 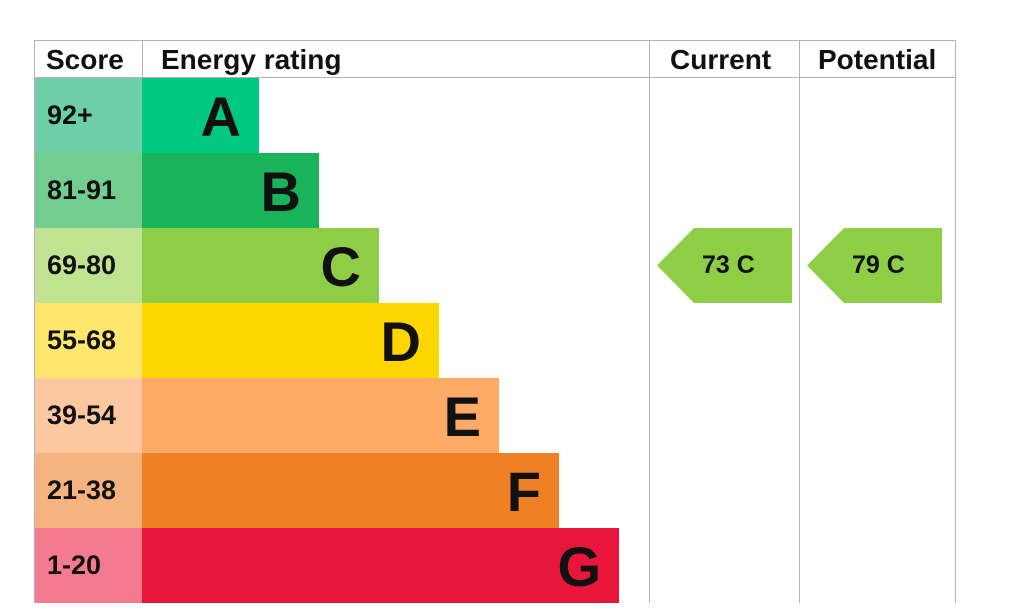 What do you see at coordinates (280, 191) in the screenshot?
I see `rating-letter-b: B` at bounding box center [280, 191].